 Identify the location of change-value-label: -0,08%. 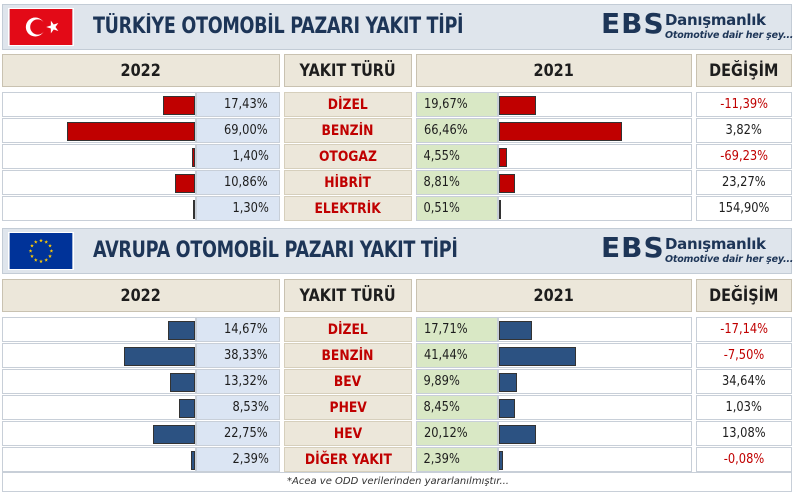
(744, 459).